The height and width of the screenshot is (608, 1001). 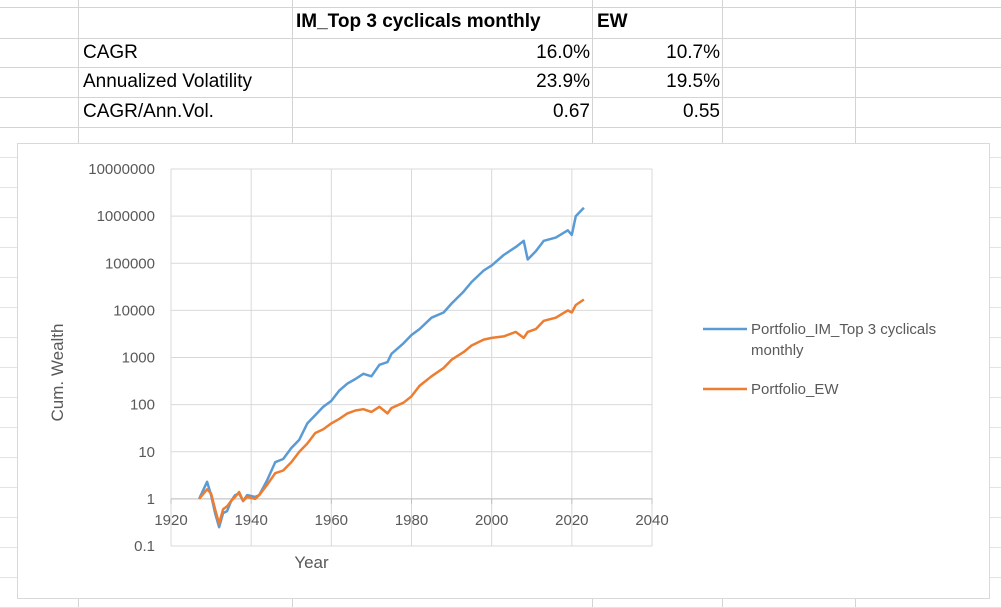 I want to click on x-tick-label: 2040, so click(x=651, y=520).